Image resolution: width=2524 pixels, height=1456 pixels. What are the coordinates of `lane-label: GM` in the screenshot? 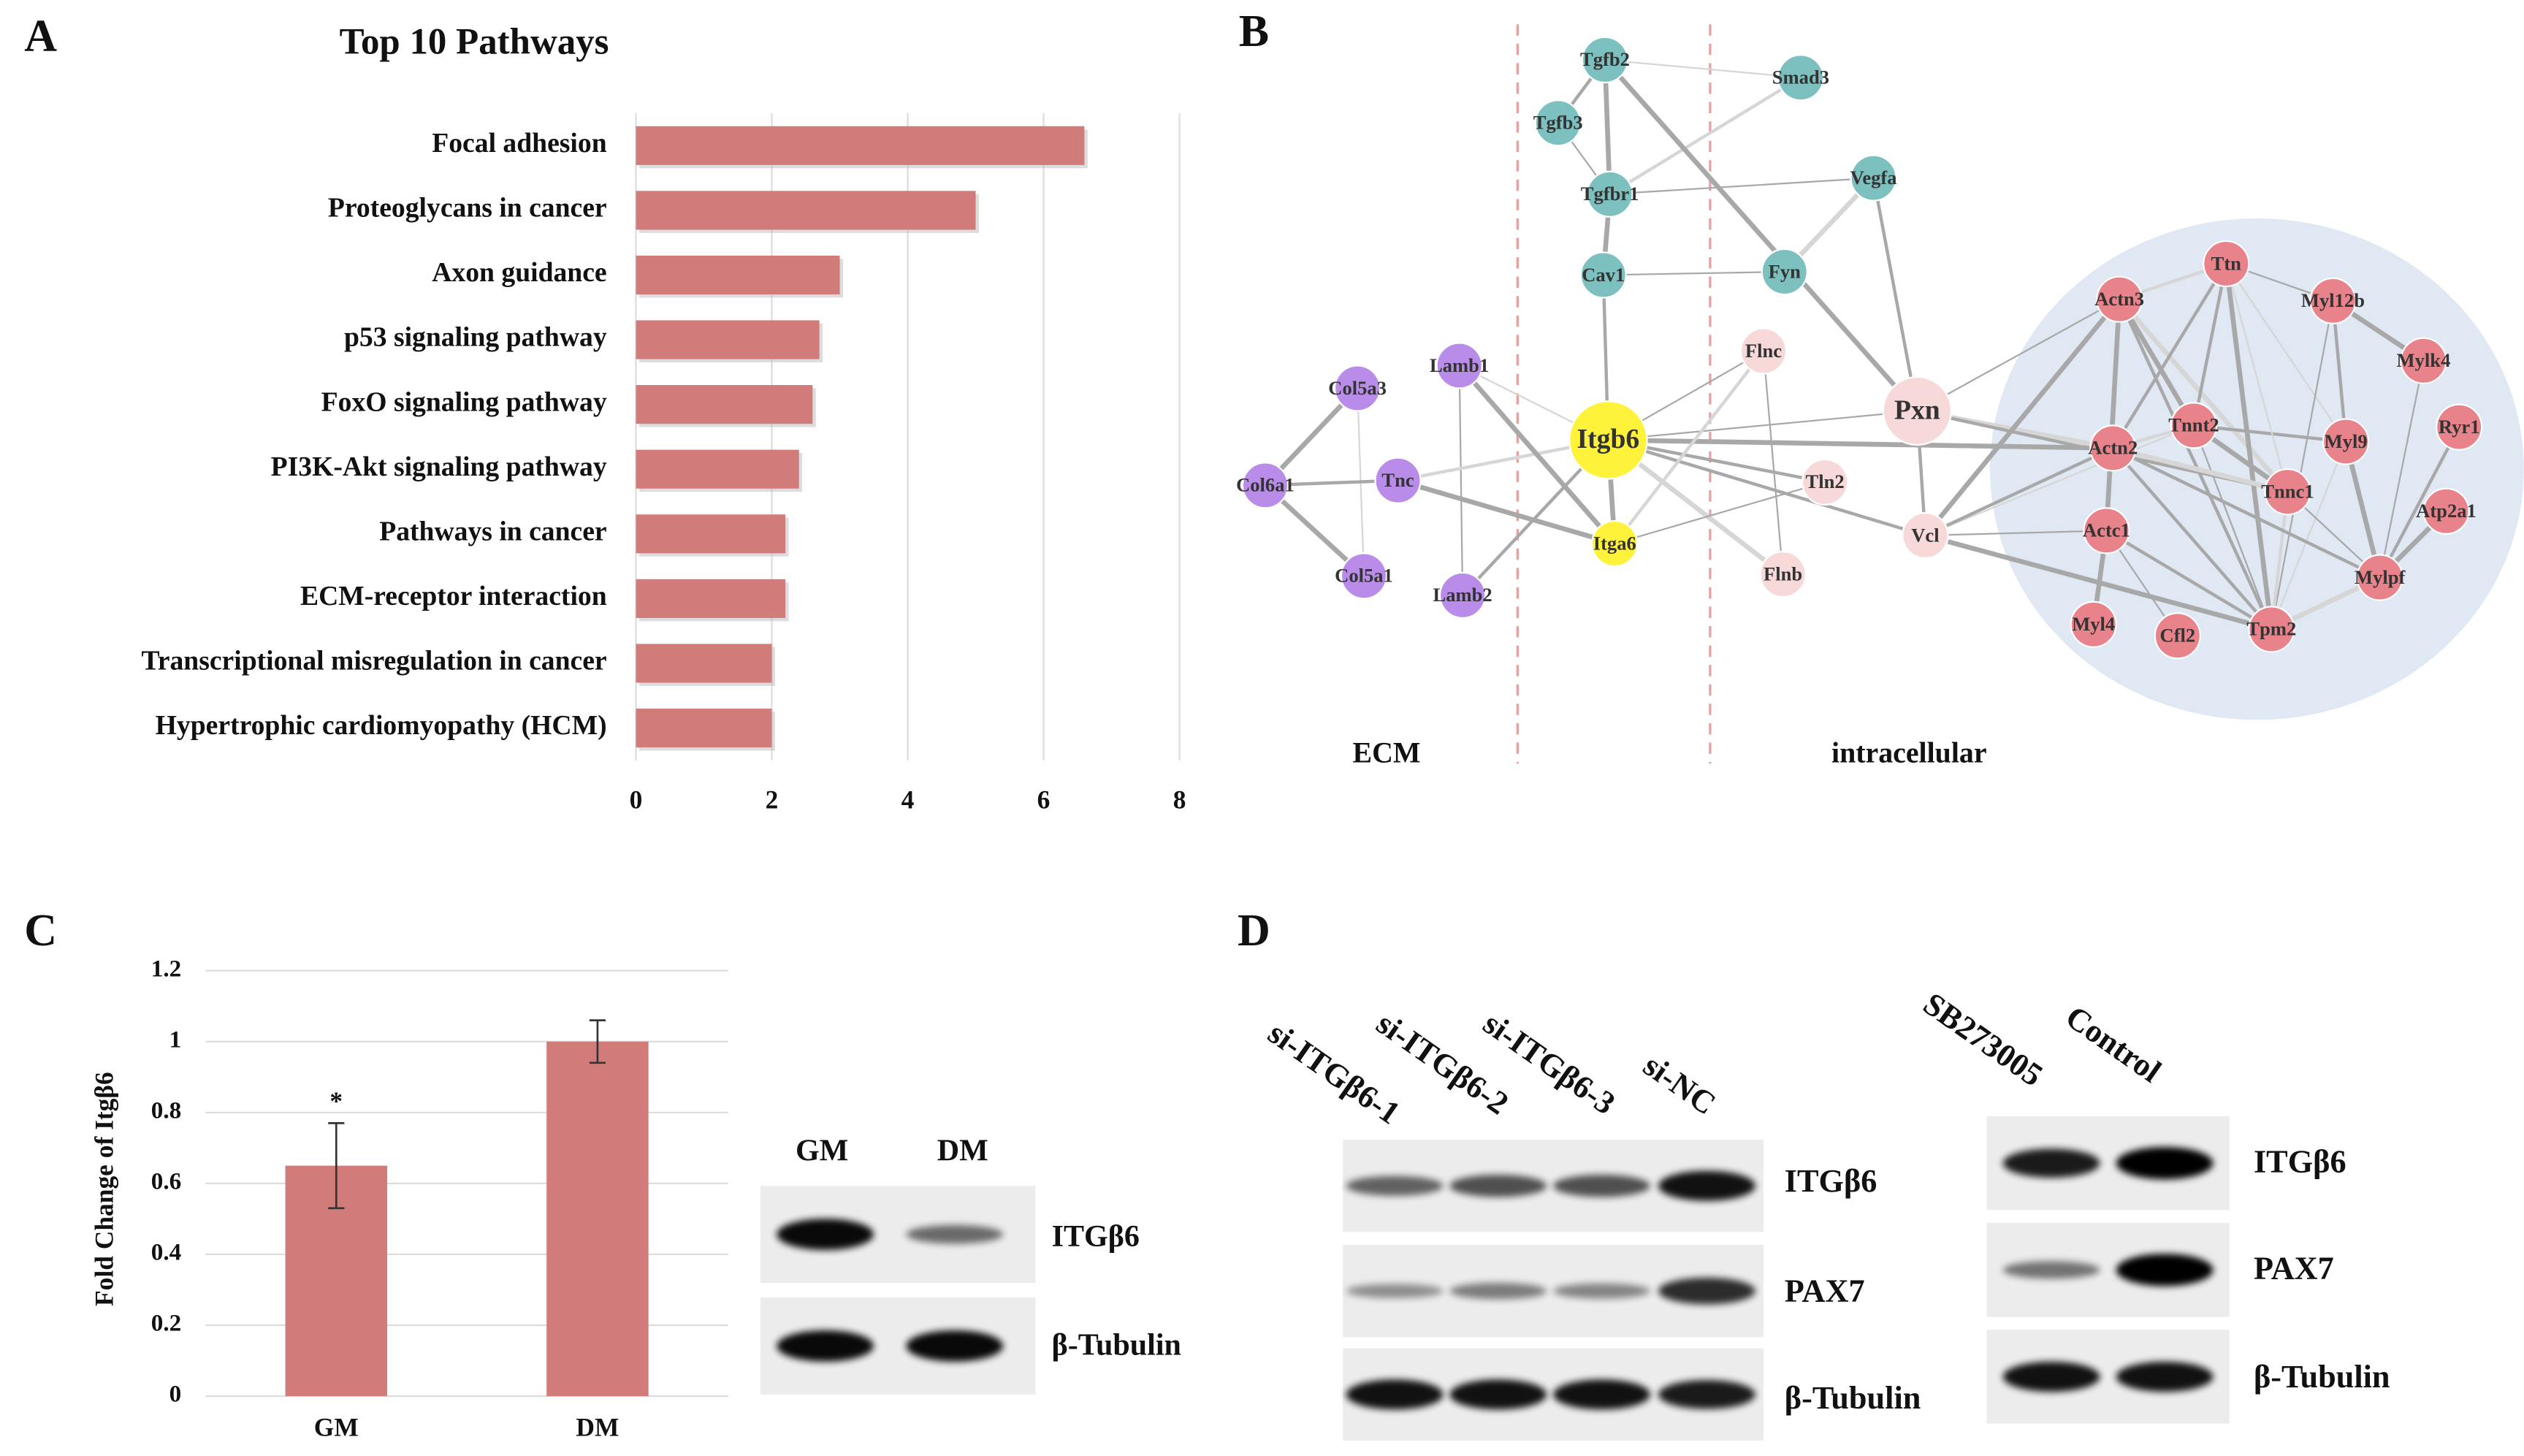 It's located at (822, 1151).